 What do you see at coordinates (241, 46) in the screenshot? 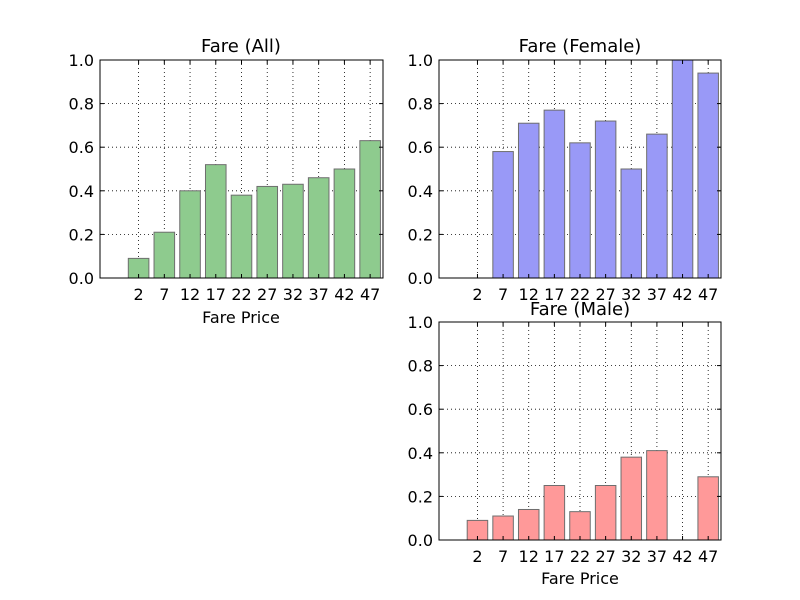
I see `subplot-title: Fare (All)` at bounding box center [241, 46].